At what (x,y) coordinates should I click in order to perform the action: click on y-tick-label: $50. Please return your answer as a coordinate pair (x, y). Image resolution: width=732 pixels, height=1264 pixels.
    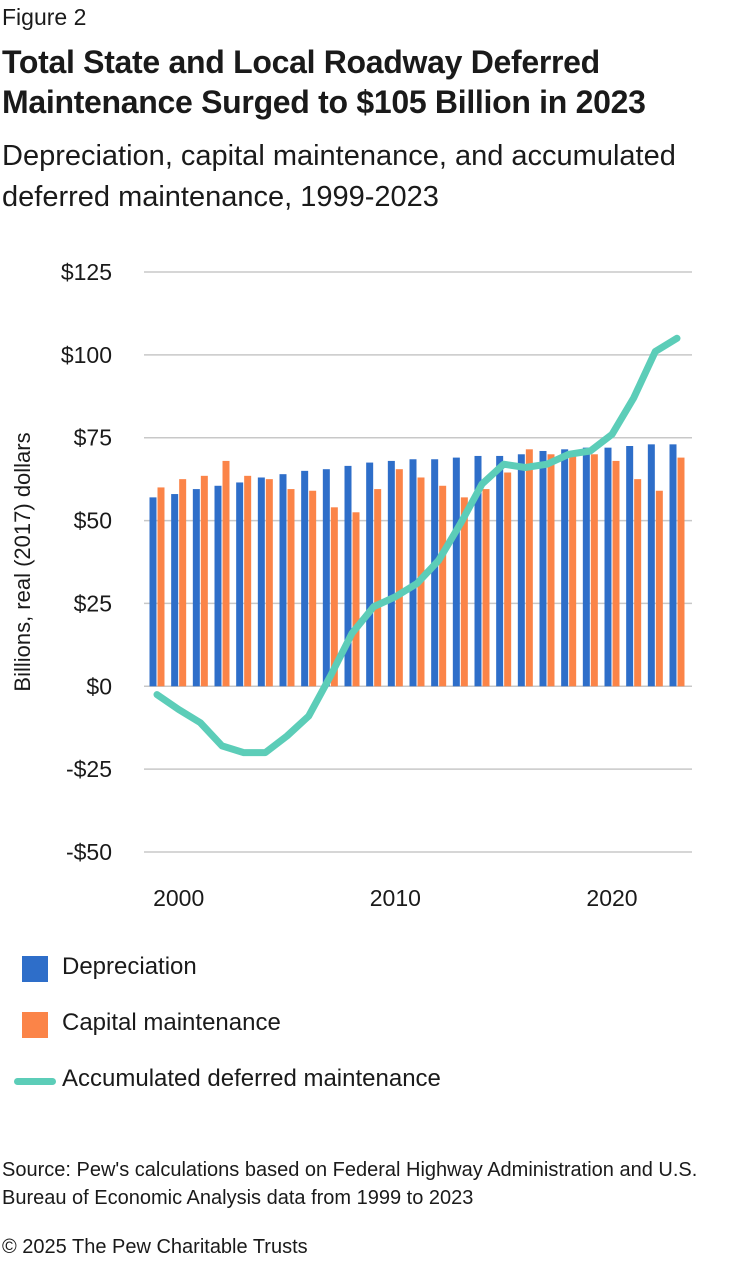
    Looking at the image, I should click on (93, 521).